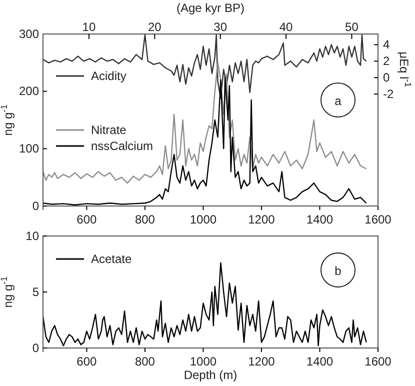 Image resolution: width=415 pixels, height=386 pixels. What do you see at coordinates (155, 27) in the screenshot?
I see `x2-tick-label: 20` at bounding box center [155, 27].